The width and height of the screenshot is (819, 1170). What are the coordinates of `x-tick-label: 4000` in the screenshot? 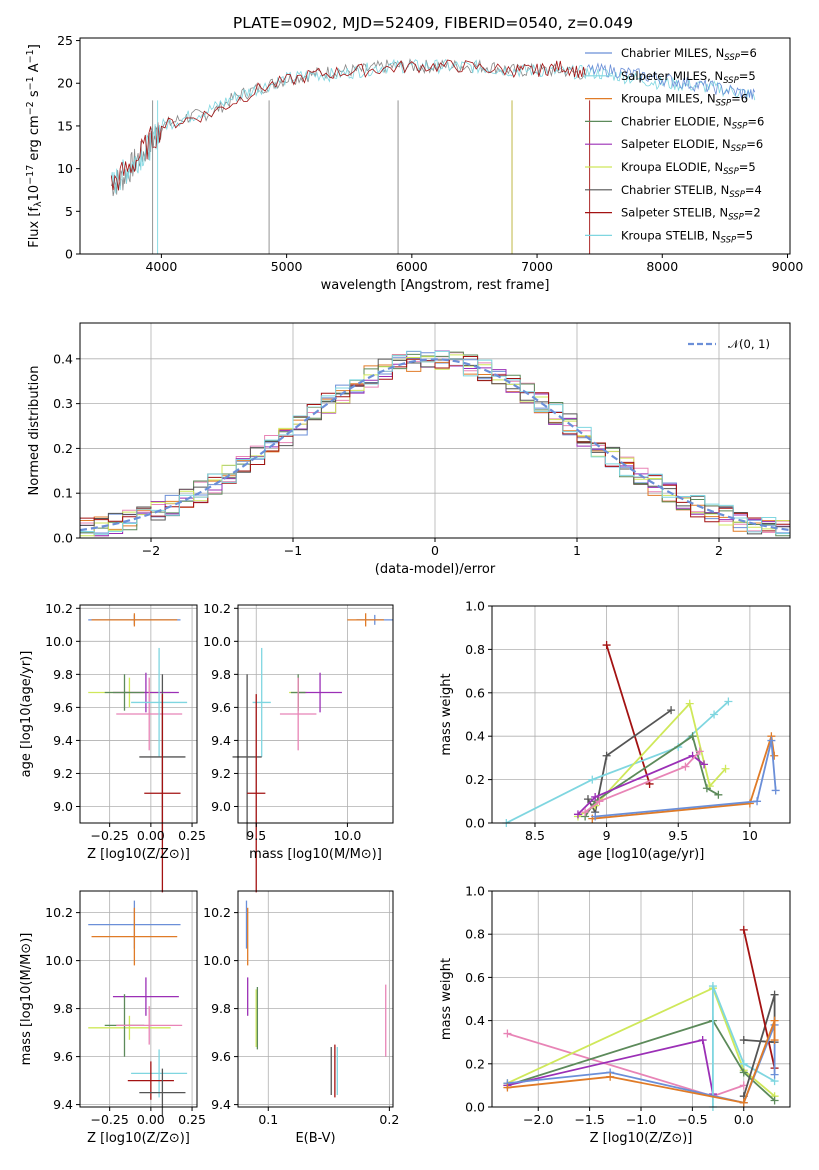 It's located at (161, 266).